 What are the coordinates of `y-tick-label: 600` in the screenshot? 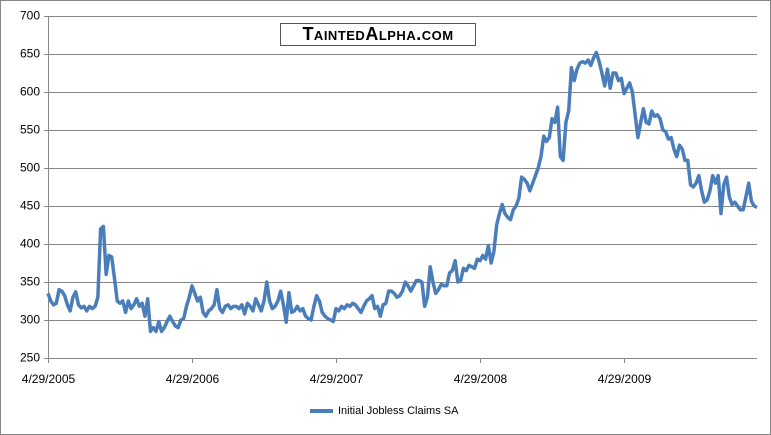 It's located at (30, 92).